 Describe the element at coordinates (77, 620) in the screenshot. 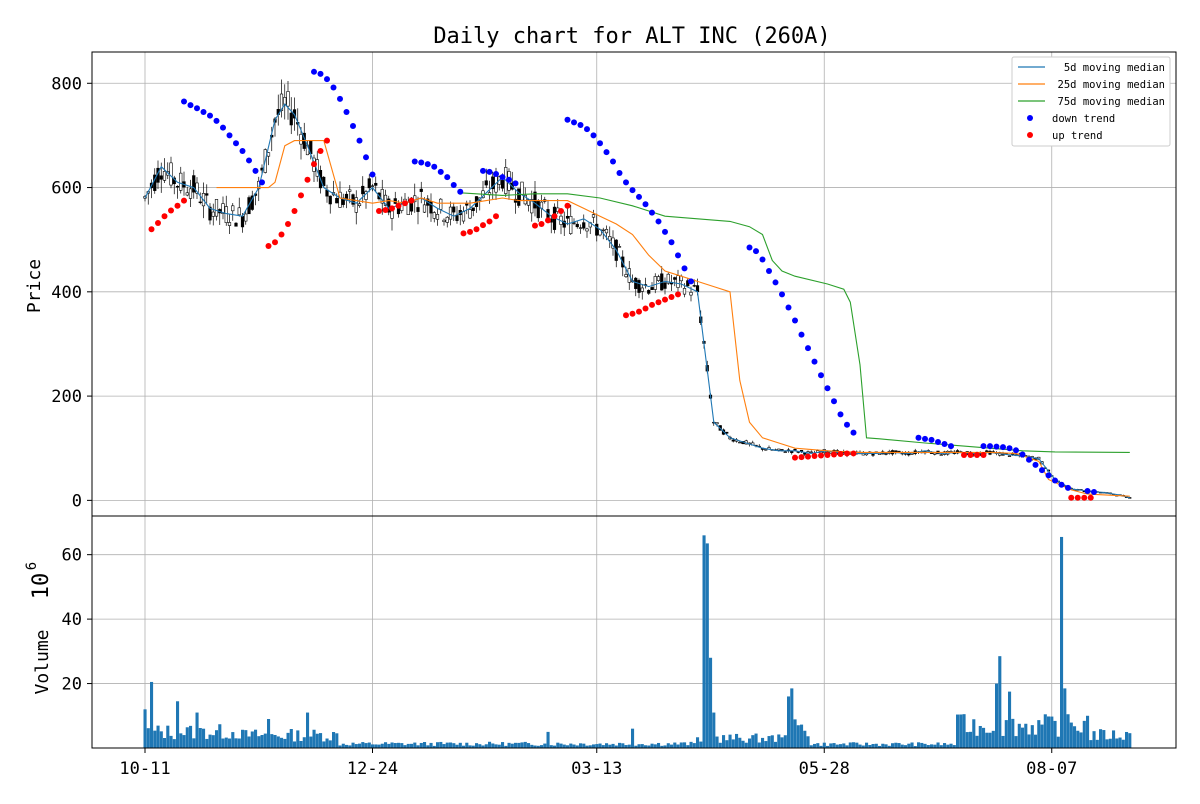

I see `volume-yticks: 20 40 60` at that location.